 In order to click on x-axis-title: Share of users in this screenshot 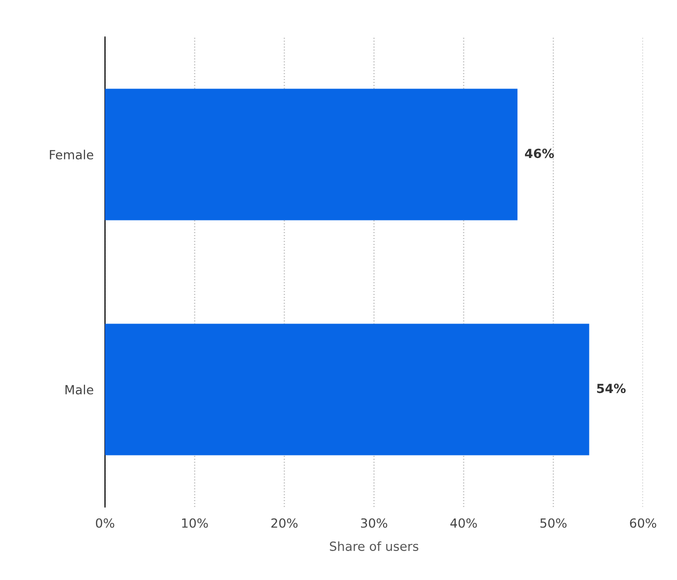, I will do `click(374, 546)`.